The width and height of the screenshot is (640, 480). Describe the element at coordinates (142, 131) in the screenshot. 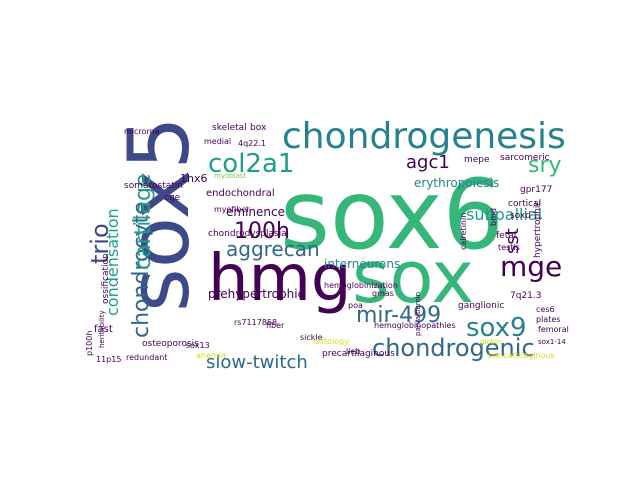

I see `cloud-word: microrna` at that location.